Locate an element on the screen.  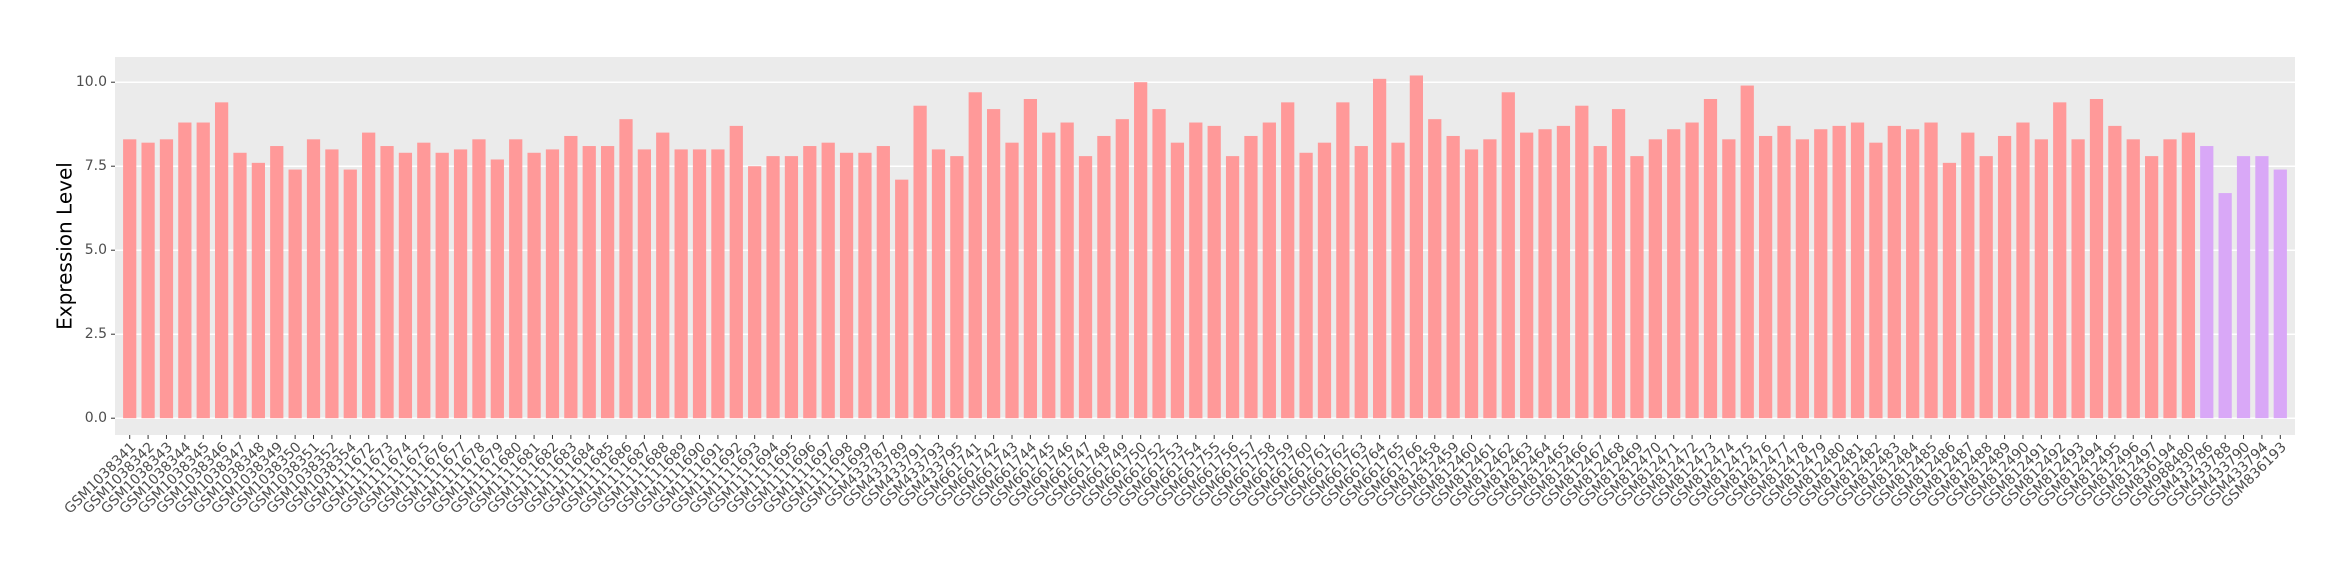
y-tick-label: 0.0 is located at coordinates (96, 418).